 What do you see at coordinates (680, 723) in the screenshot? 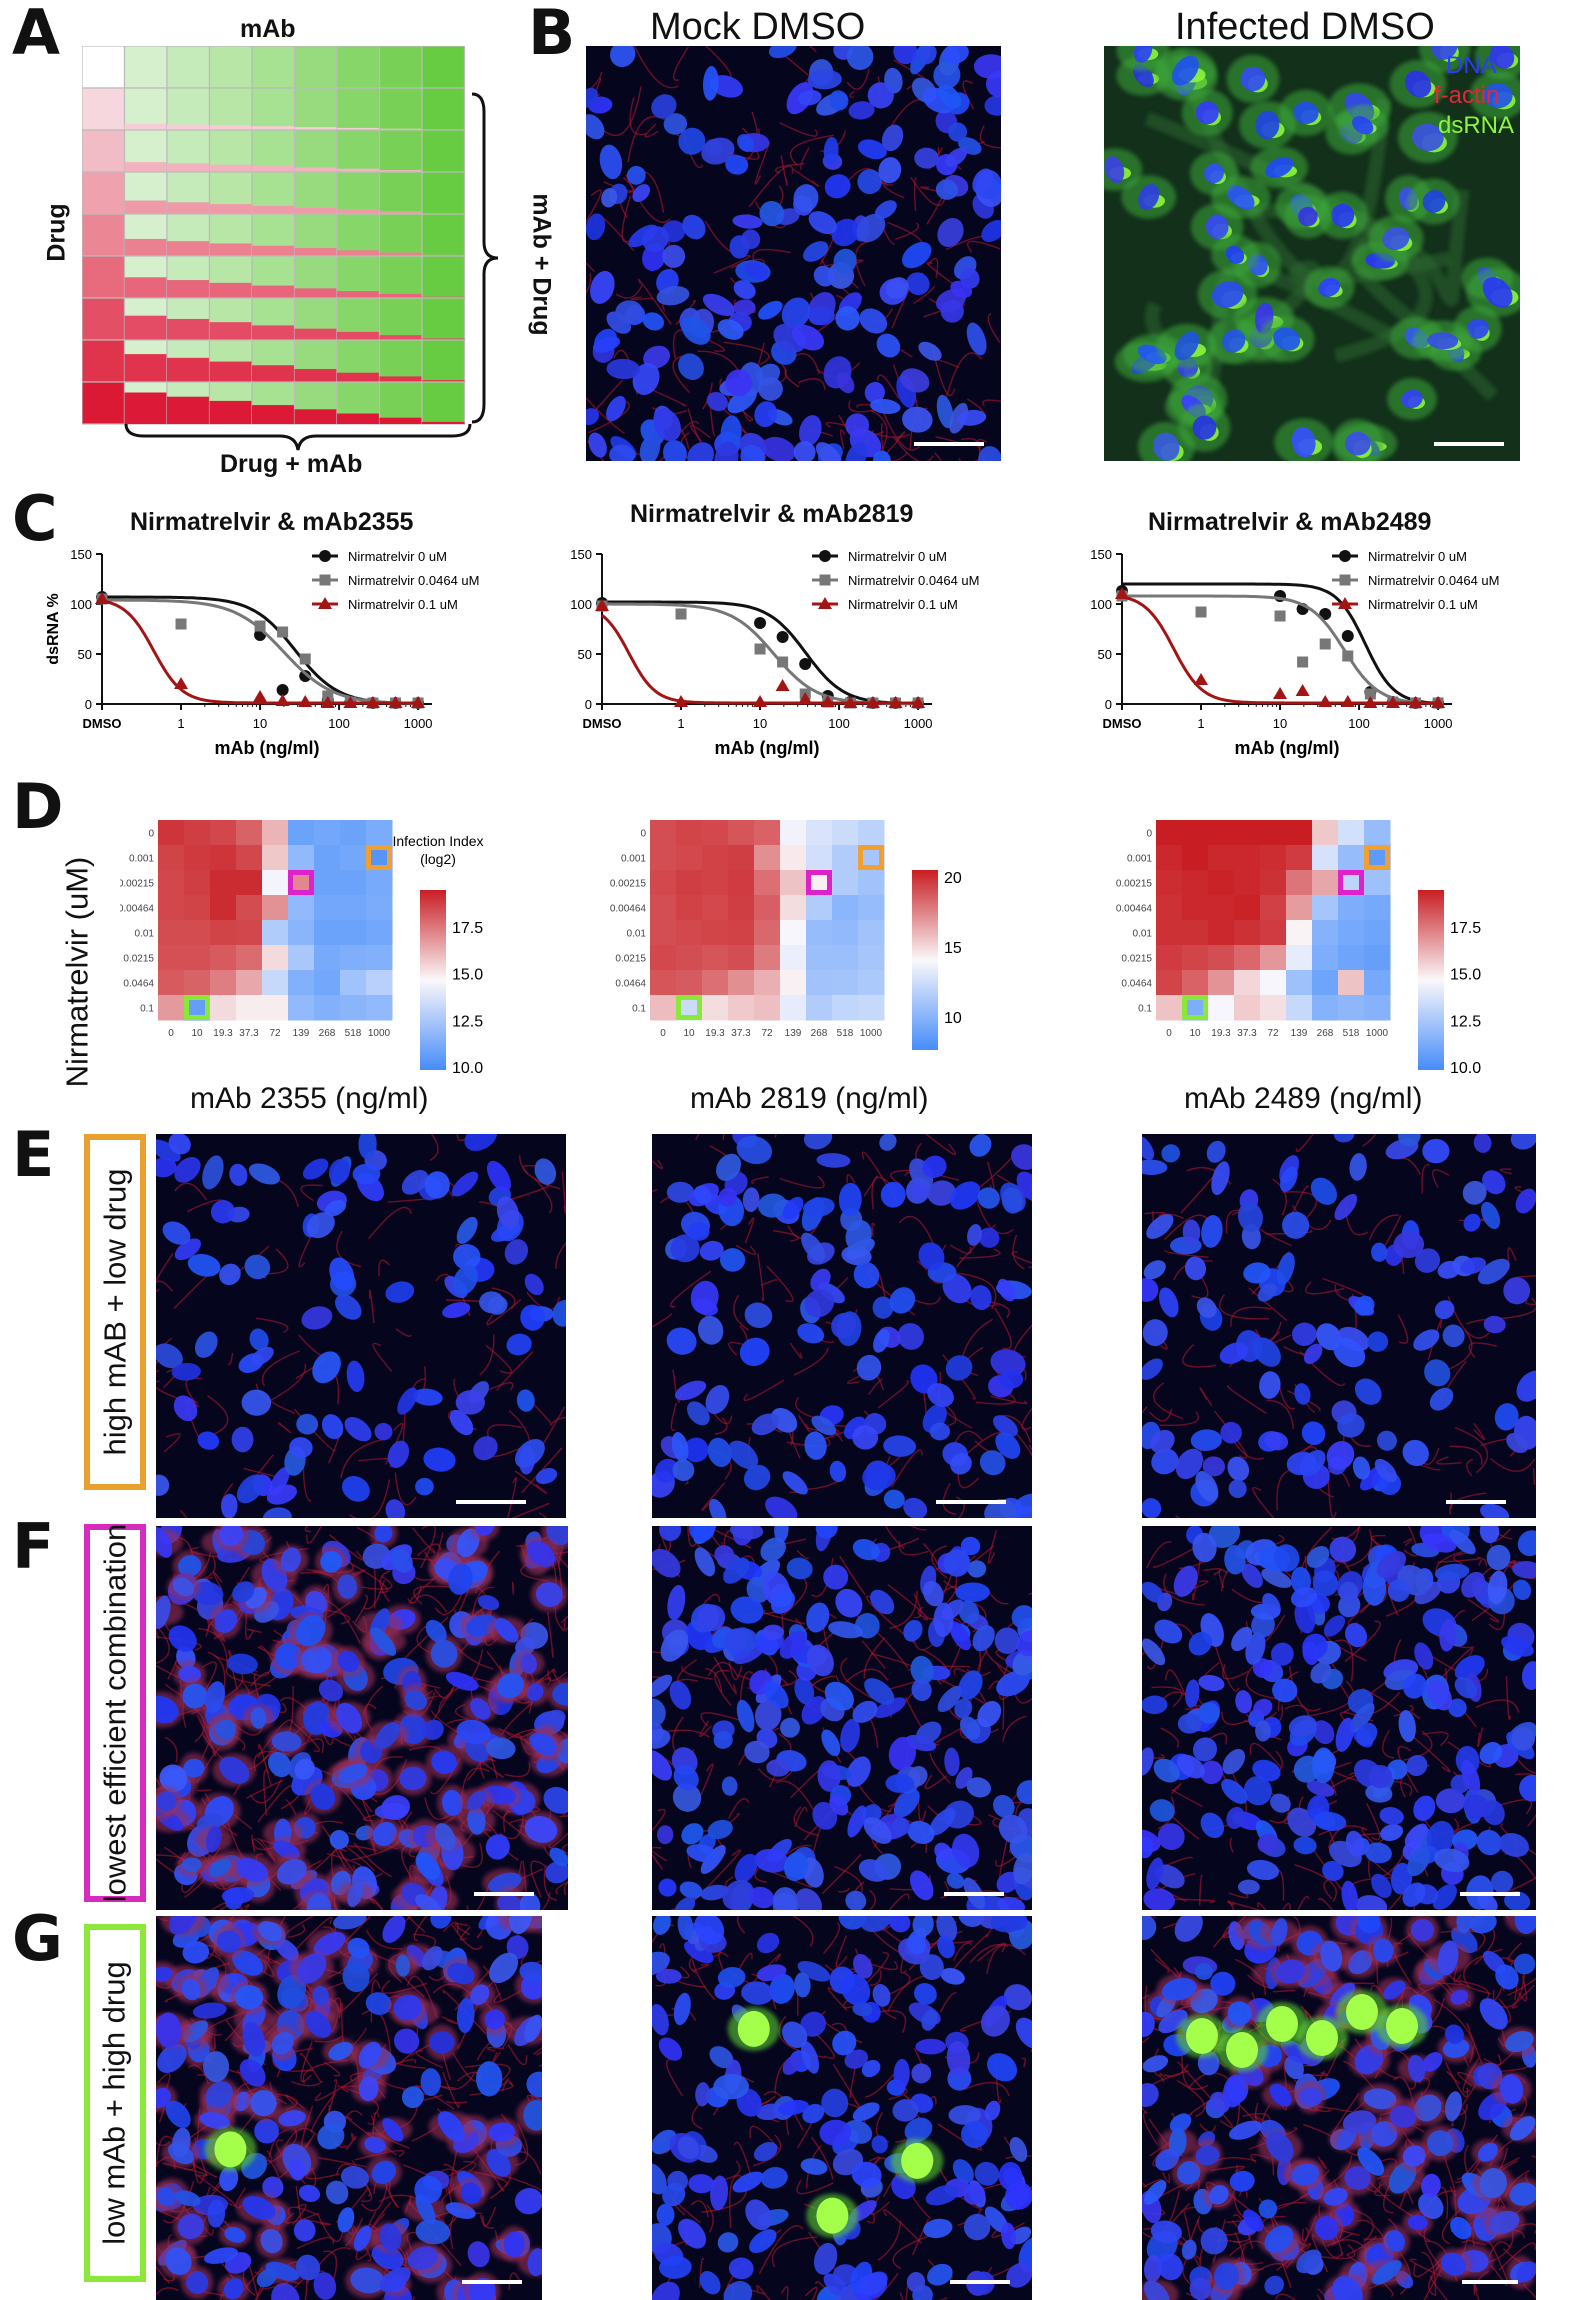
I see `x-tick-label: 1` at bounding box center [680, 723].